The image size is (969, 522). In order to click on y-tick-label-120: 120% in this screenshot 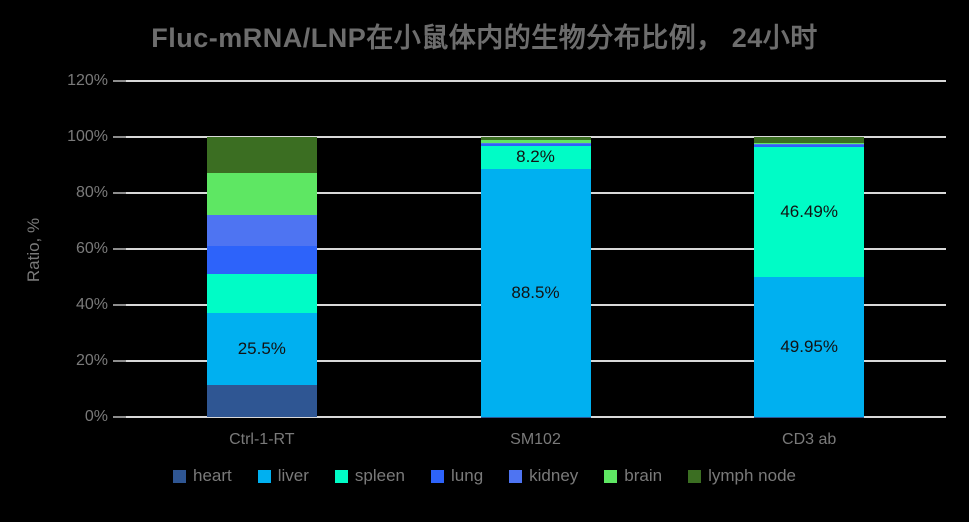, I will do `click(87, 80)`.